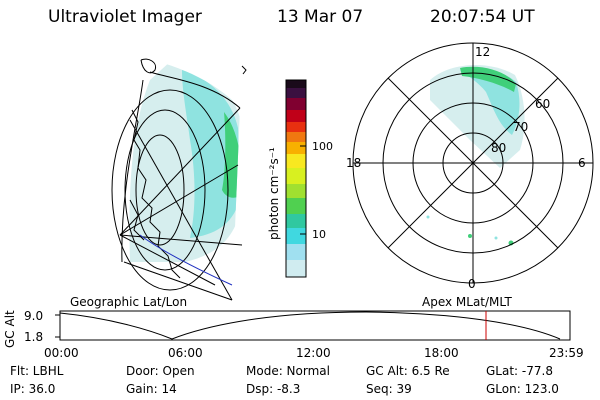  What do you see at coordinates (37, 371) in the screenshot?
I see `filter-info: Flt: LBHL` at bounding box center [37, 371].